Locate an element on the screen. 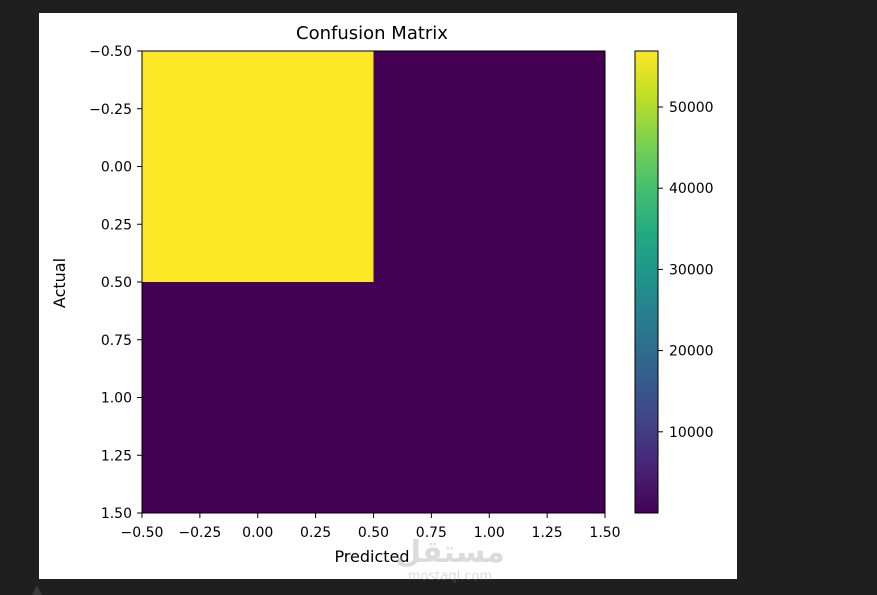  colorbar-tick-label: 10000 is located at coordinates (691, 433).